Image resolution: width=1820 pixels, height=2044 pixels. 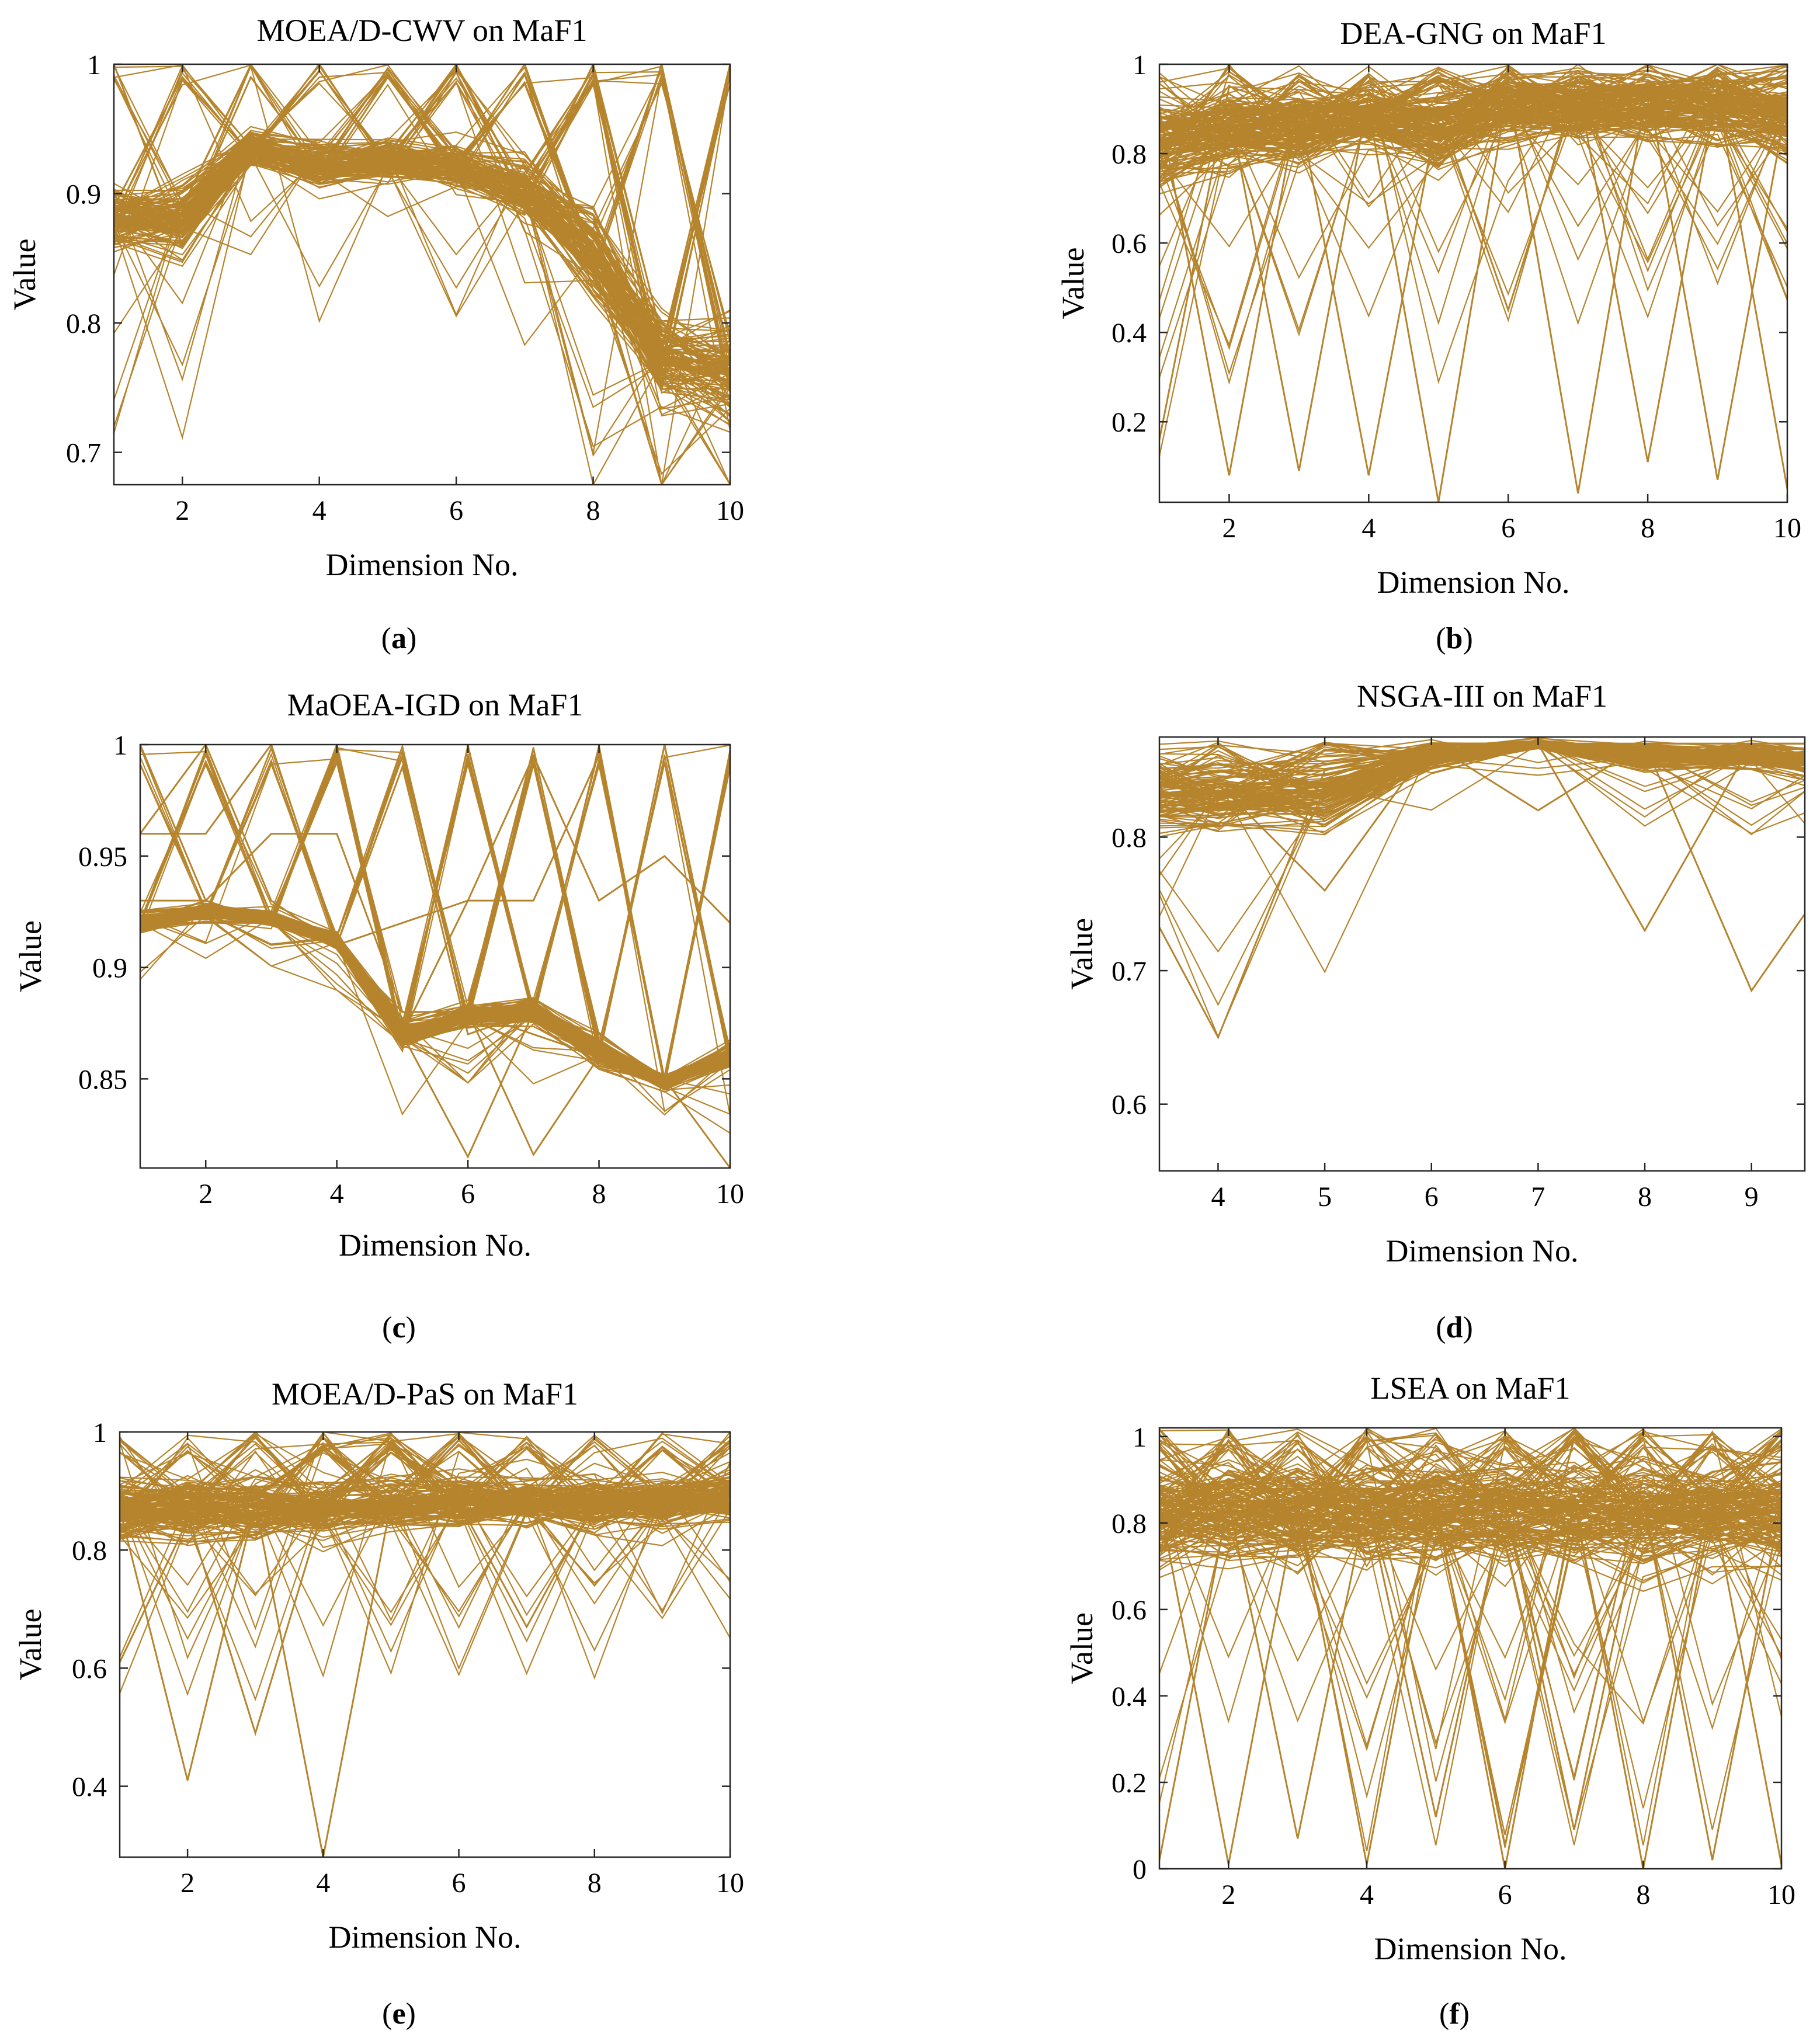 I want to click on ytick-label: 0.7, so click(x=1129, y=971).